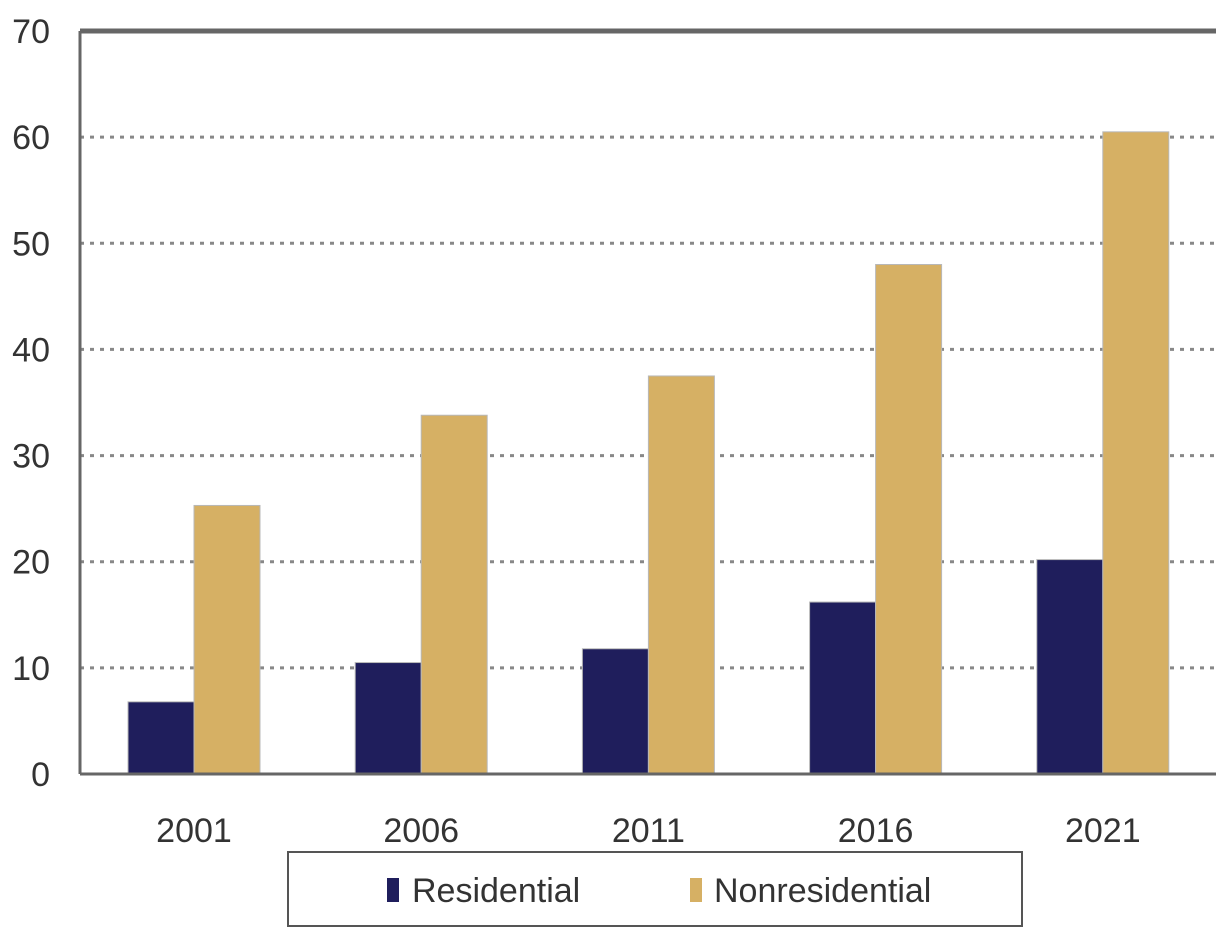  What do you see at coordinates (194, 831) in the screenshot?
I see `x-tick-label: 2001` at bounding box center [194, 831].